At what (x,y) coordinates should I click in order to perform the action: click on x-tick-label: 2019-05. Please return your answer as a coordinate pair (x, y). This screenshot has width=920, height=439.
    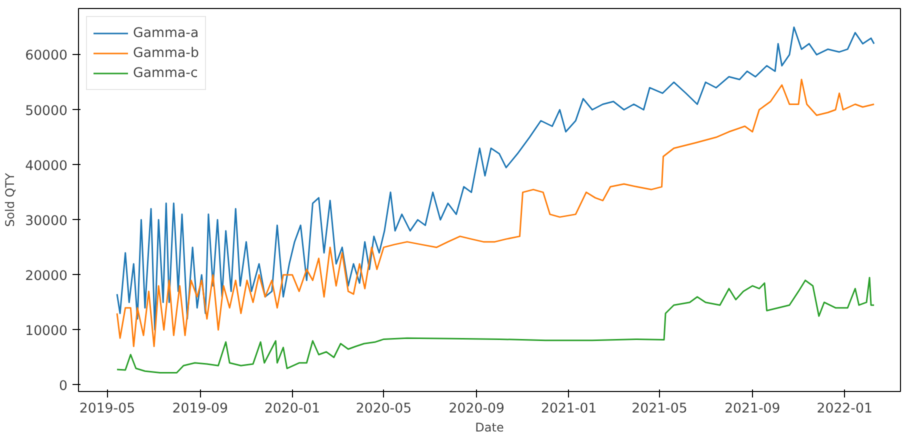
    Looking at the image, I should click on (107, 409).